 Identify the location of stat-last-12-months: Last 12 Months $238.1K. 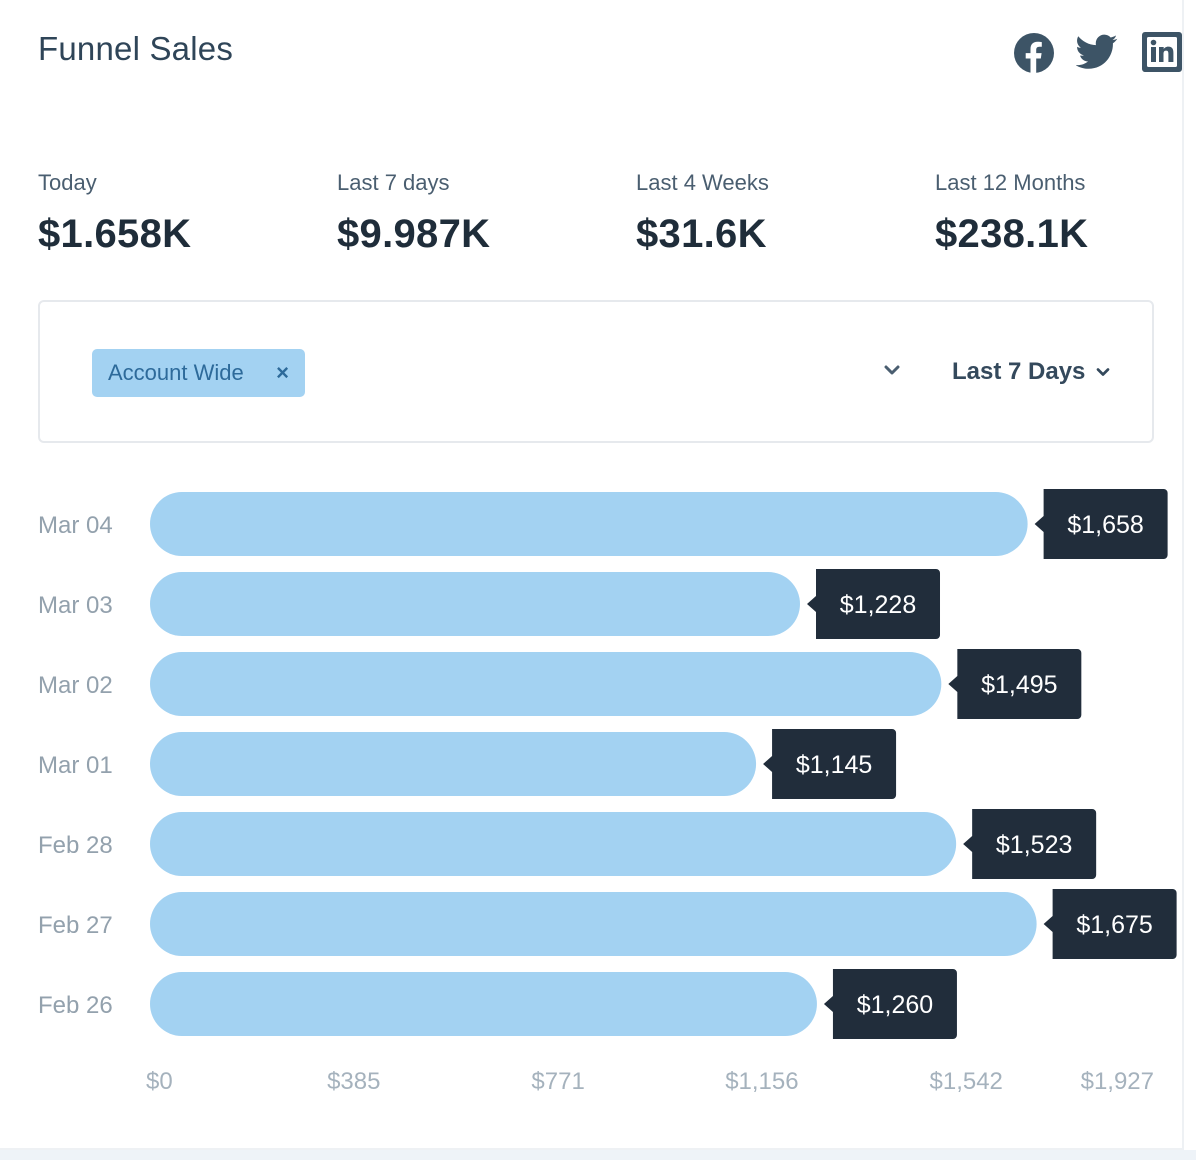
(1011, 213).